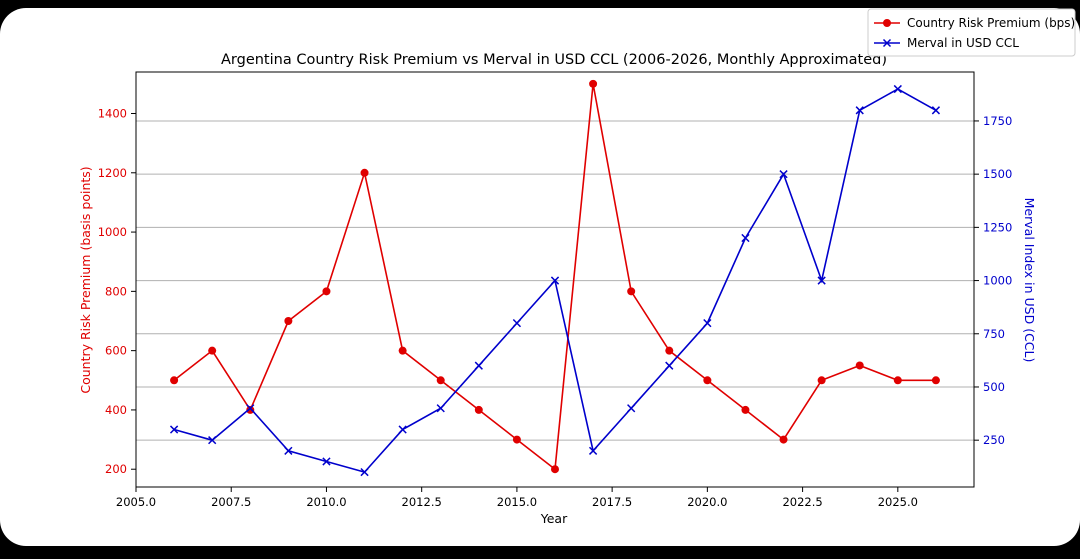 This screenshot has width=1080, height=559. Describe the element at coordinates (554, 518) in the screenshot. I see `x-axis-label: Year` at that location.